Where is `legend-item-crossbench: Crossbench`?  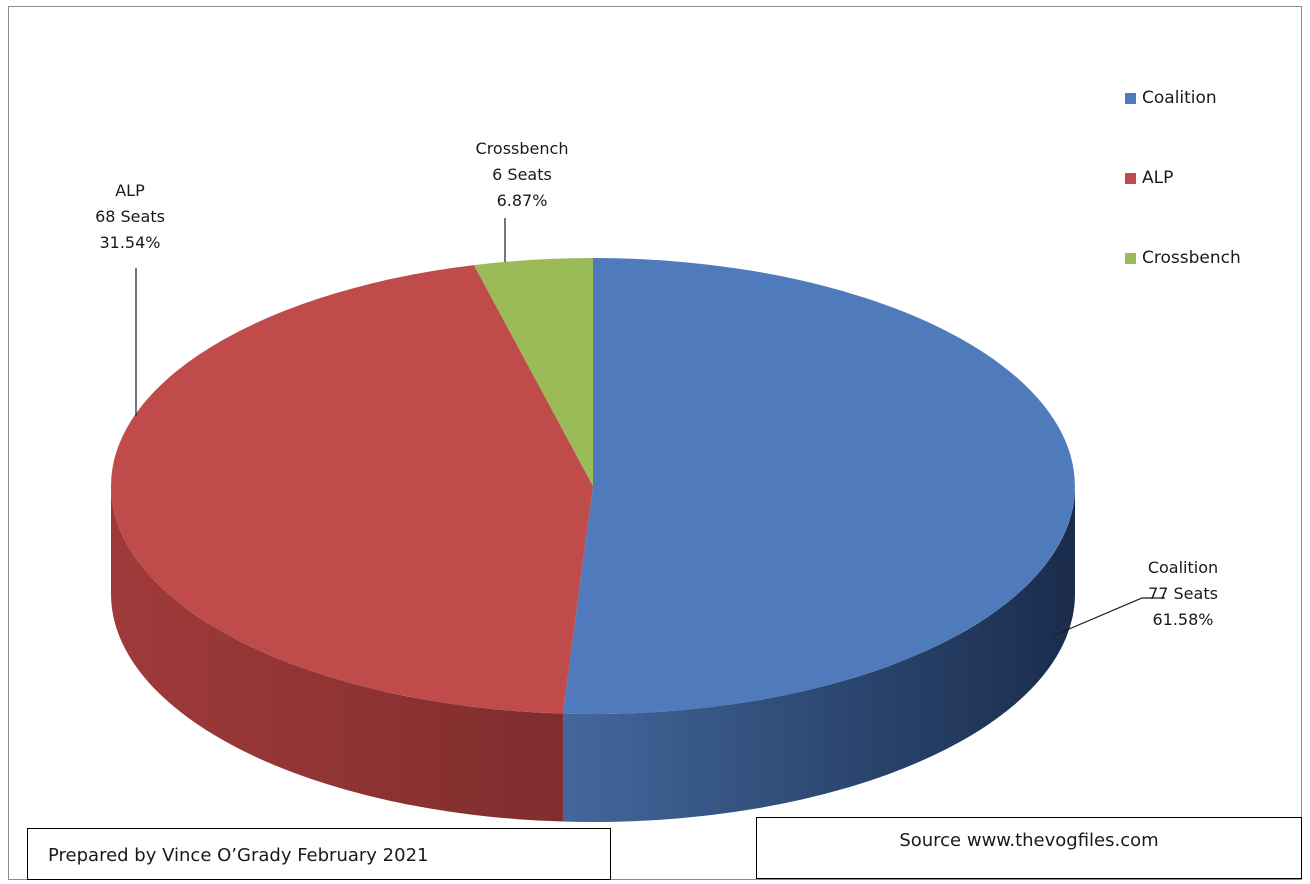 legend-item-crossbench: Crossbench is located at coordinates (1183, 258).